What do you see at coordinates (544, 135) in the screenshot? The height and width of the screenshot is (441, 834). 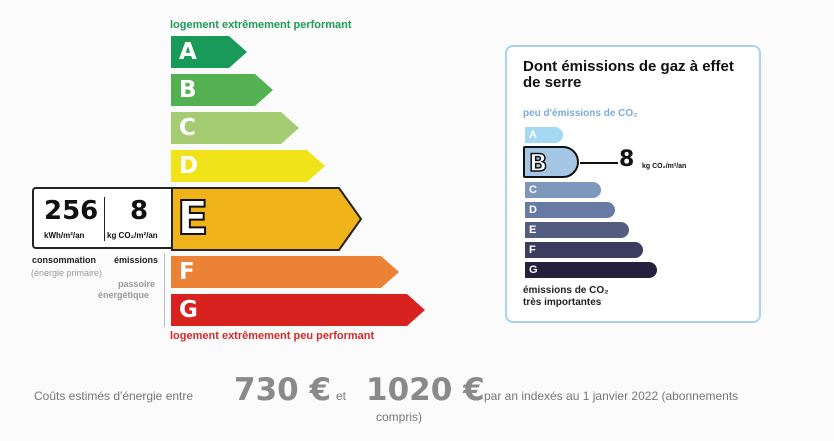 I see `ges-class-a-bar: A` at bounding box center [544, 135].